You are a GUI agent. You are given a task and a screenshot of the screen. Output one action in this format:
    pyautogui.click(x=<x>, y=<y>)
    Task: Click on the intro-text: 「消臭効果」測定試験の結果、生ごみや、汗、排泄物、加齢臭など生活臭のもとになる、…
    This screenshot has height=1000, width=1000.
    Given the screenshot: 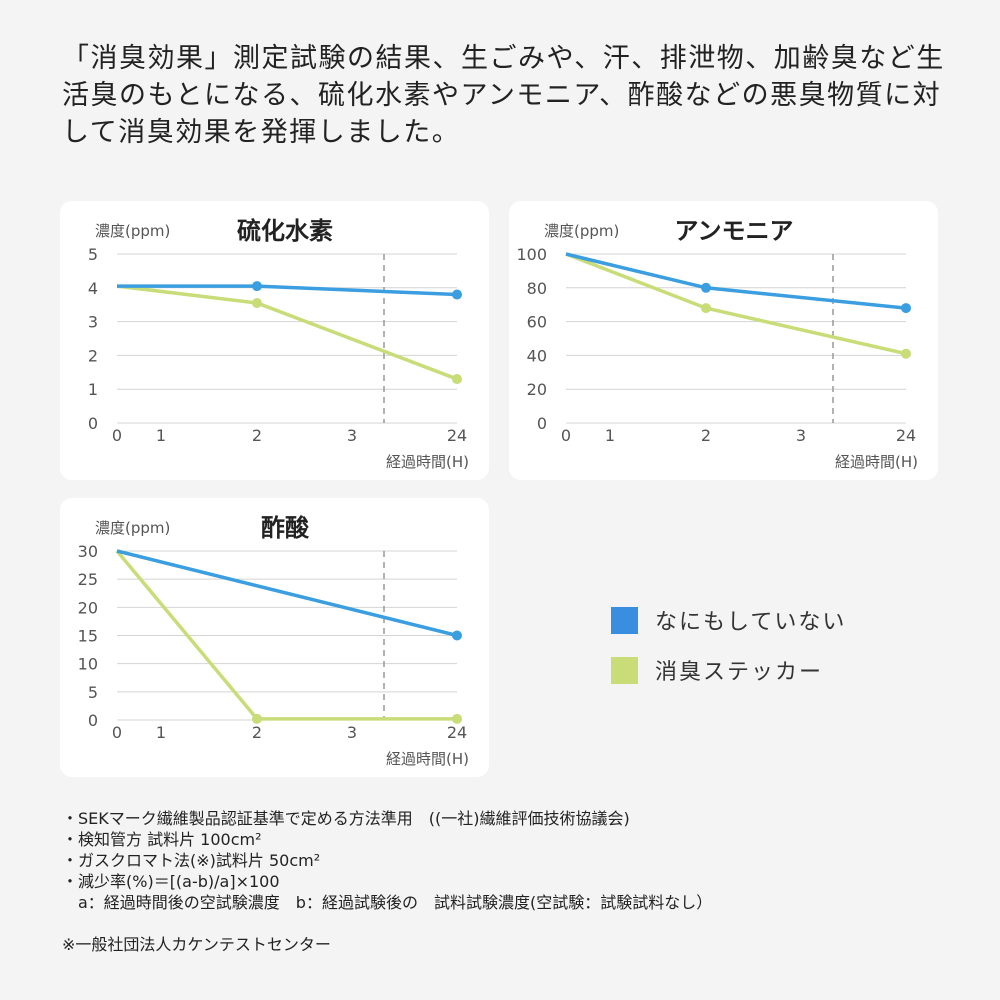 What is the action you would take?
    pyautogui.click(x=503, y=95)
    